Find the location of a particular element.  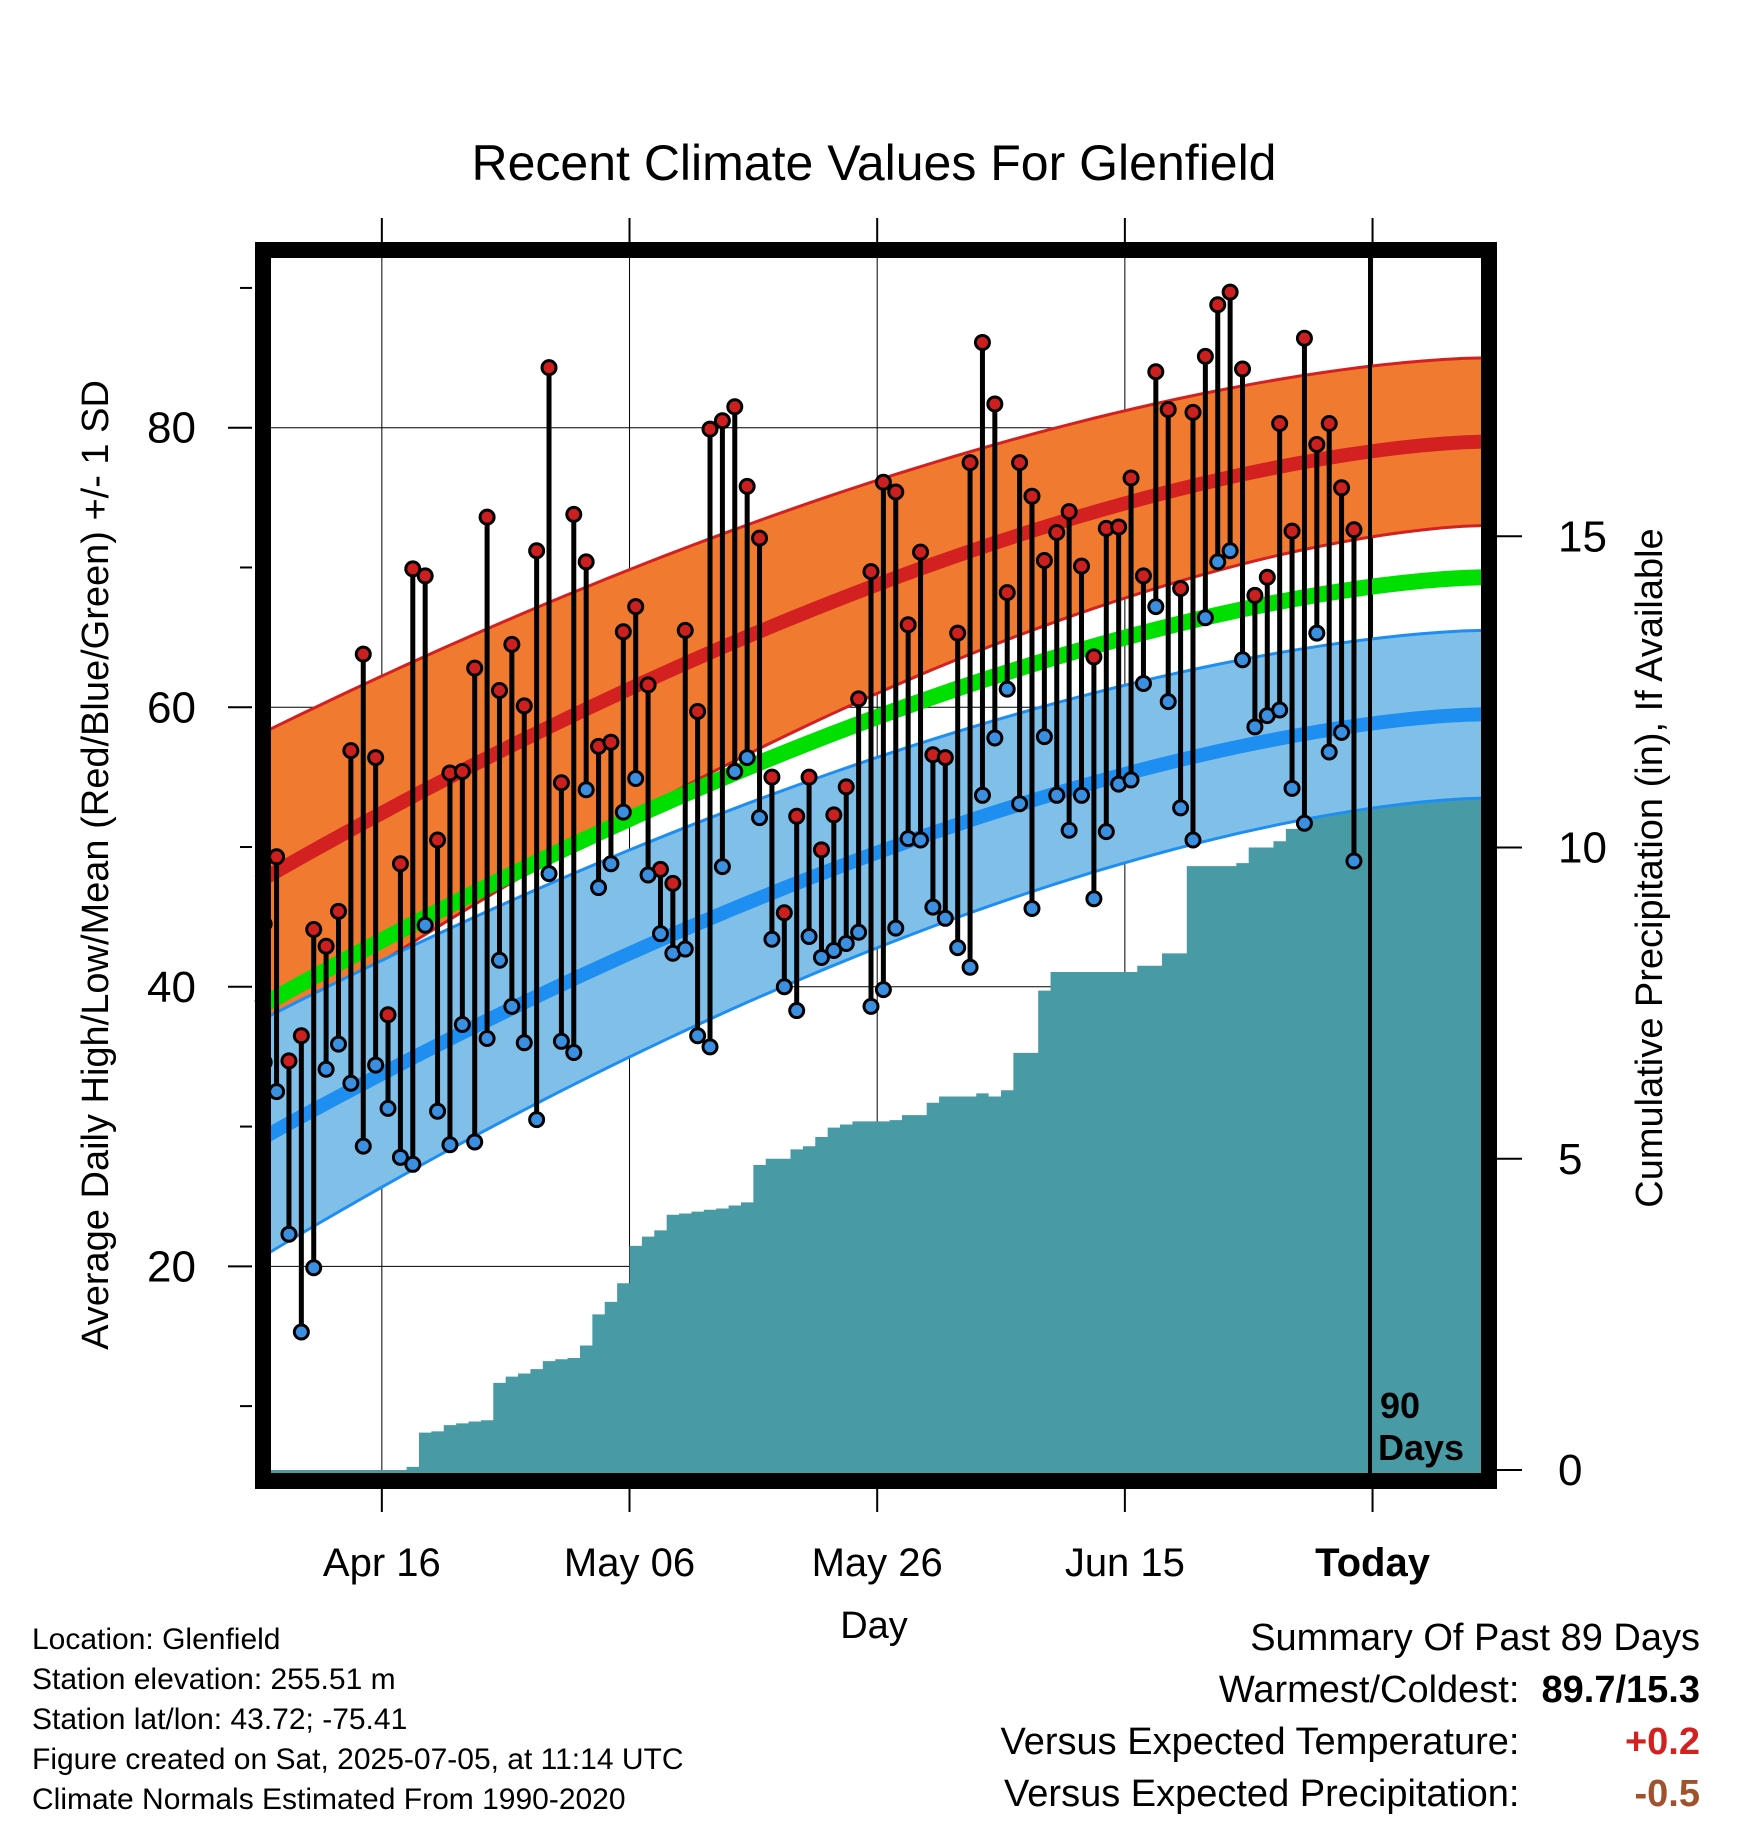

elevation-text: Station elevation: 255.51 m is located at coordinates (214, 1679).